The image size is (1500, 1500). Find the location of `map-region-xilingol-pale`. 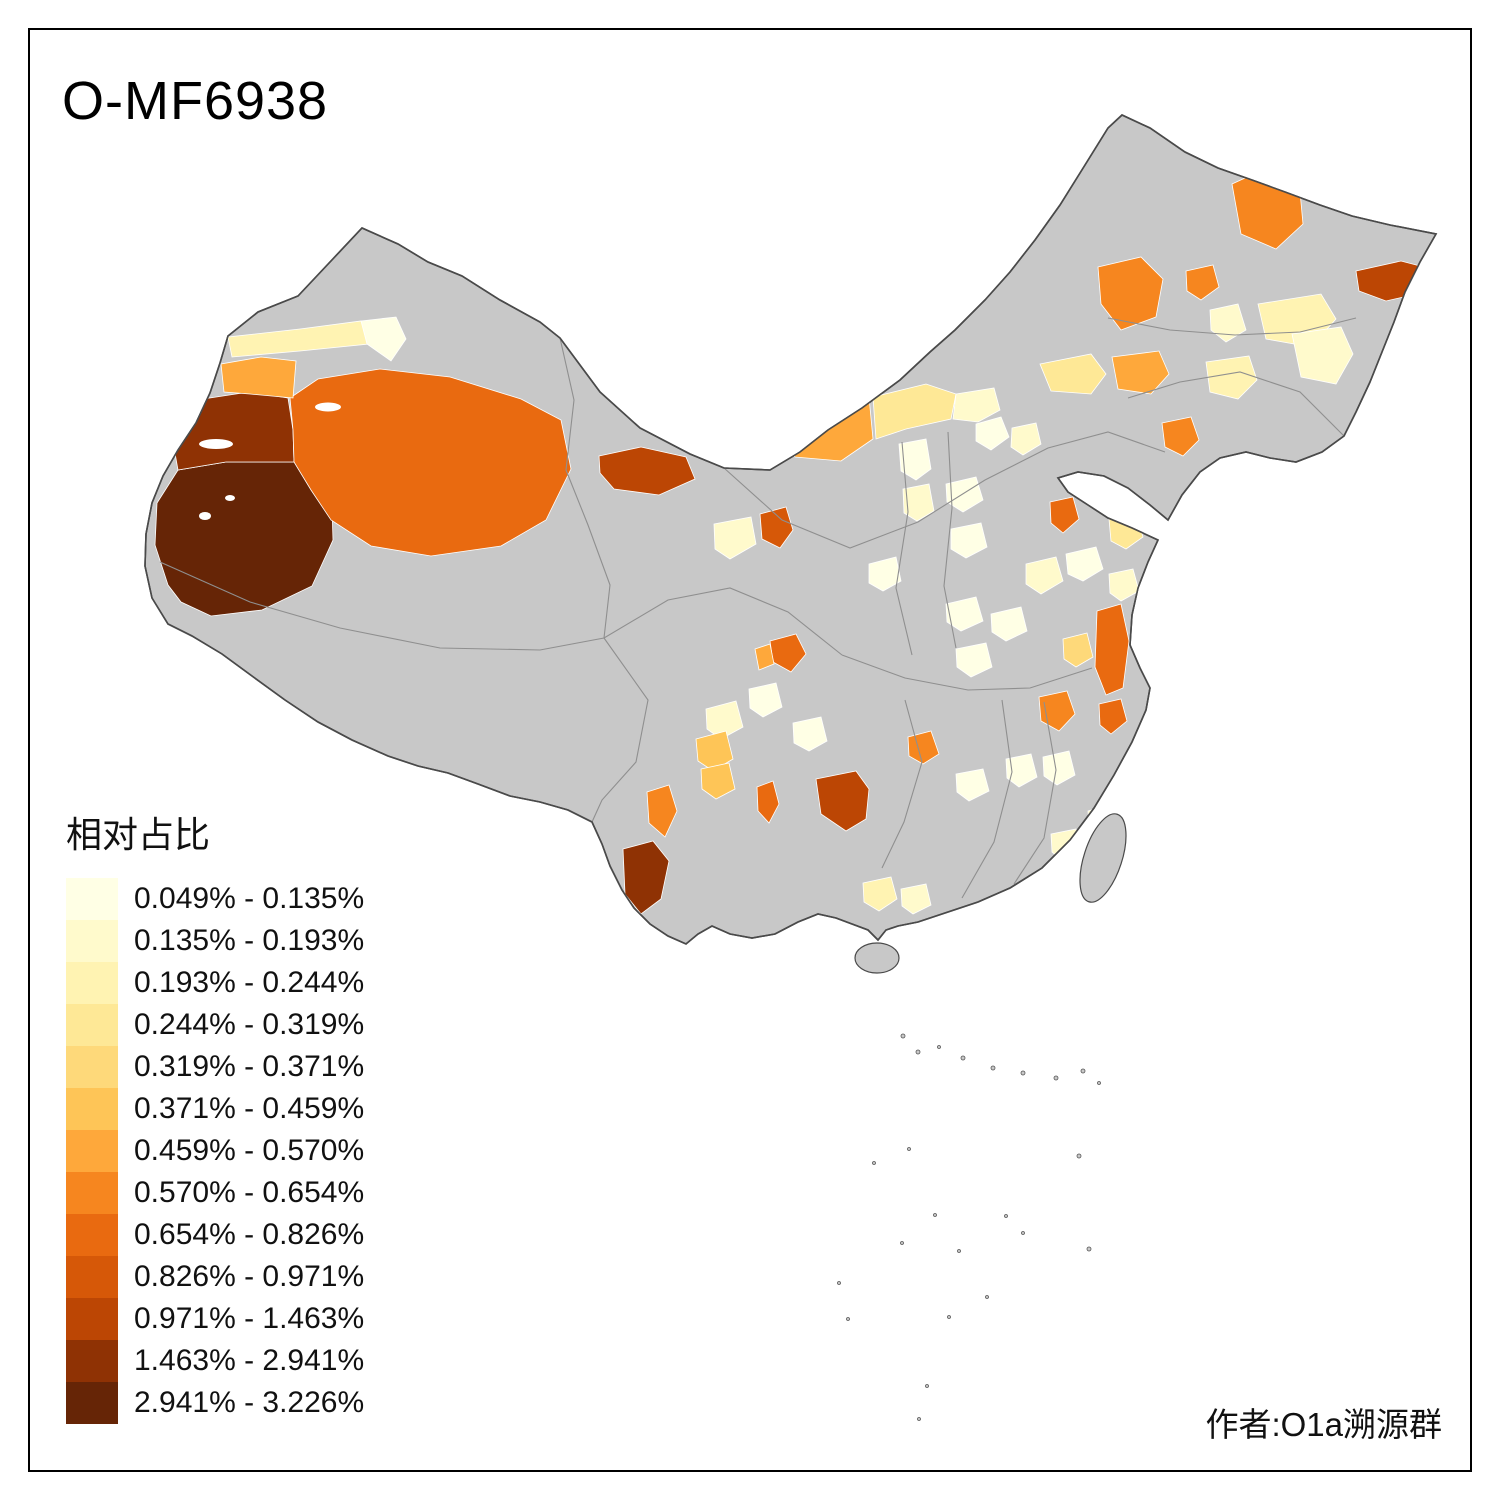

map-region-xilingol-pale is located at coordinates (1073, 374).